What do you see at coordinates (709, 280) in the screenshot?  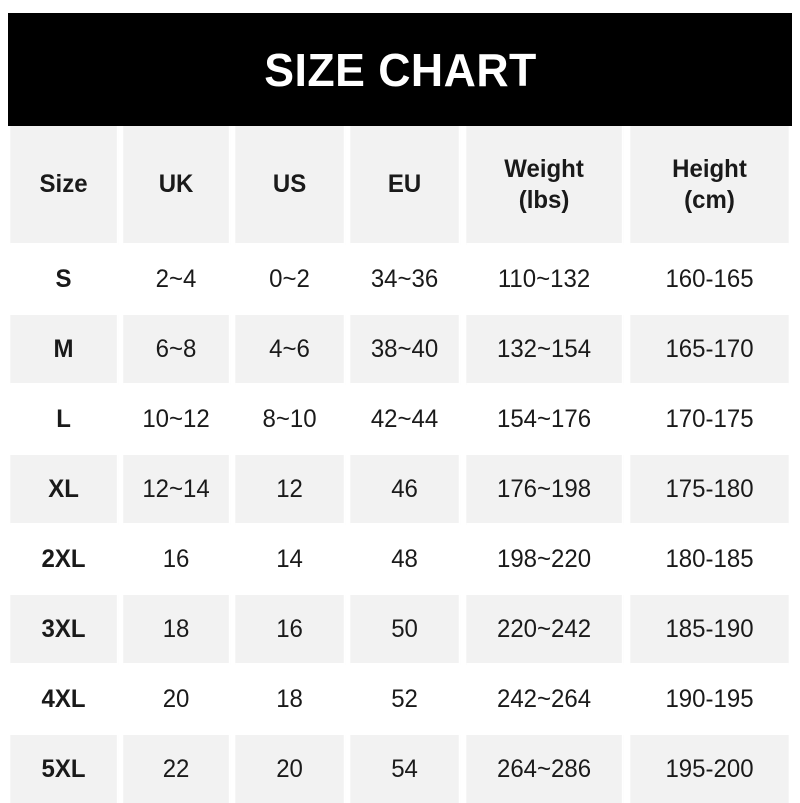 I see `cell-height: 160-165` at bounding box center [709, 280].